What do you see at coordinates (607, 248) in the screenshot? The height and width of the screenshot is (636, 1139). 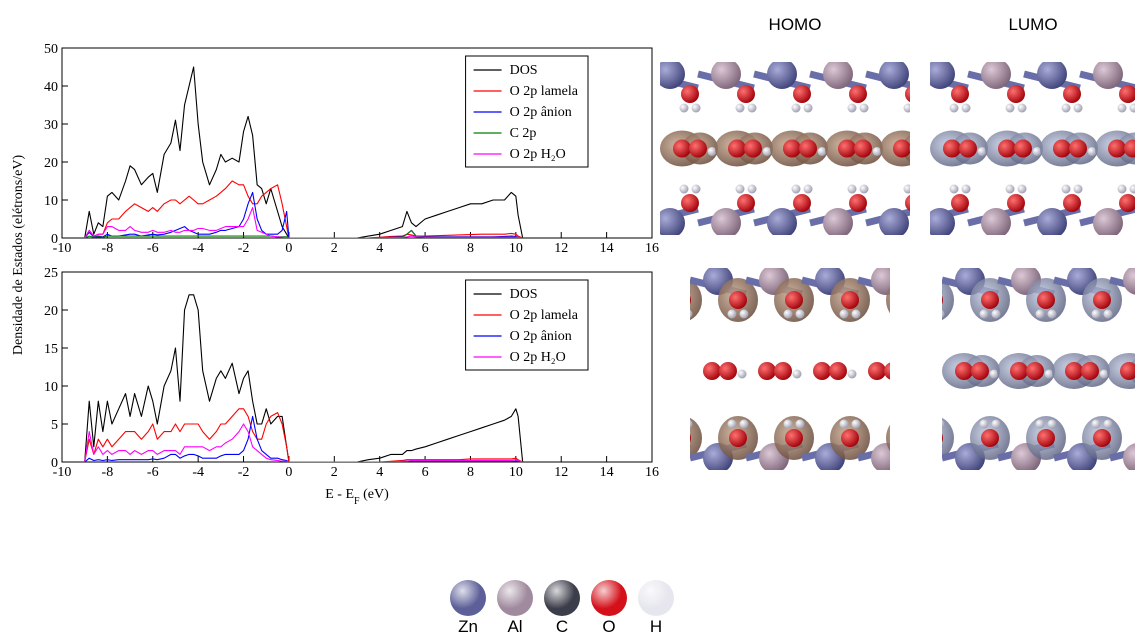 I see `x-tick-label: 14` at bounding box center [607, 248].